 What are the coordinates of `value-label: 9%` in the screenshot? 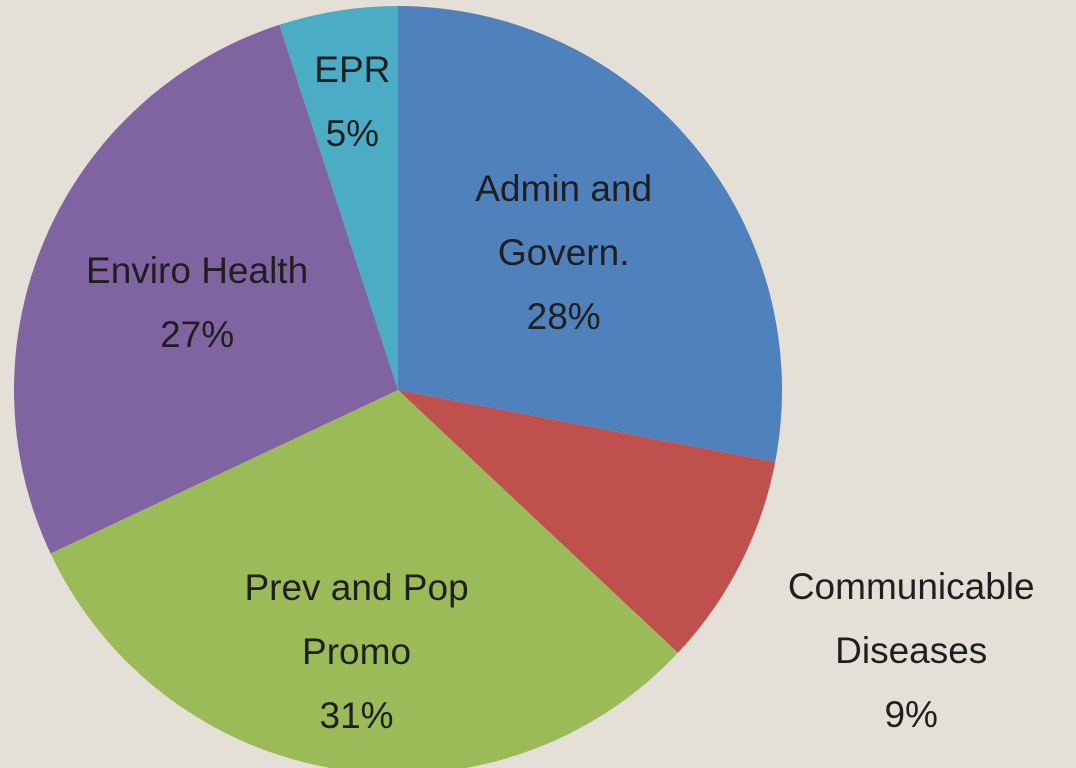 It's located at (911, 715).